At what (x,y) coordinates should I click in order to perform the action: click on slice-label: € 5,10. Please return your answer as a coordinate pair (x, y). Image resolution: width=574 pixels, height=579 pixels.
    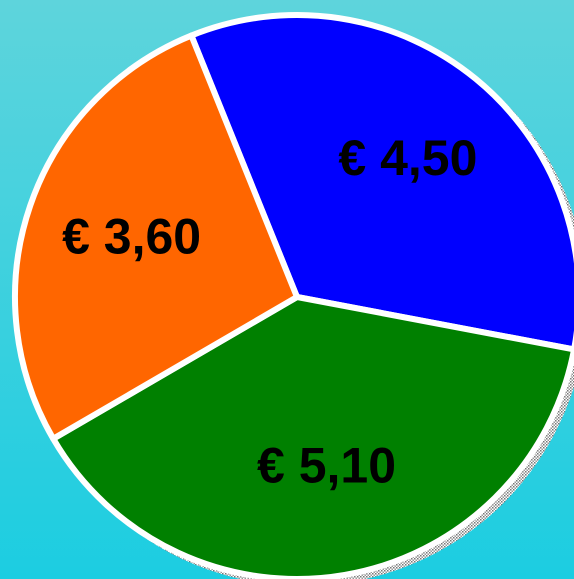
    Looking at the image, I should click on (326, 466).